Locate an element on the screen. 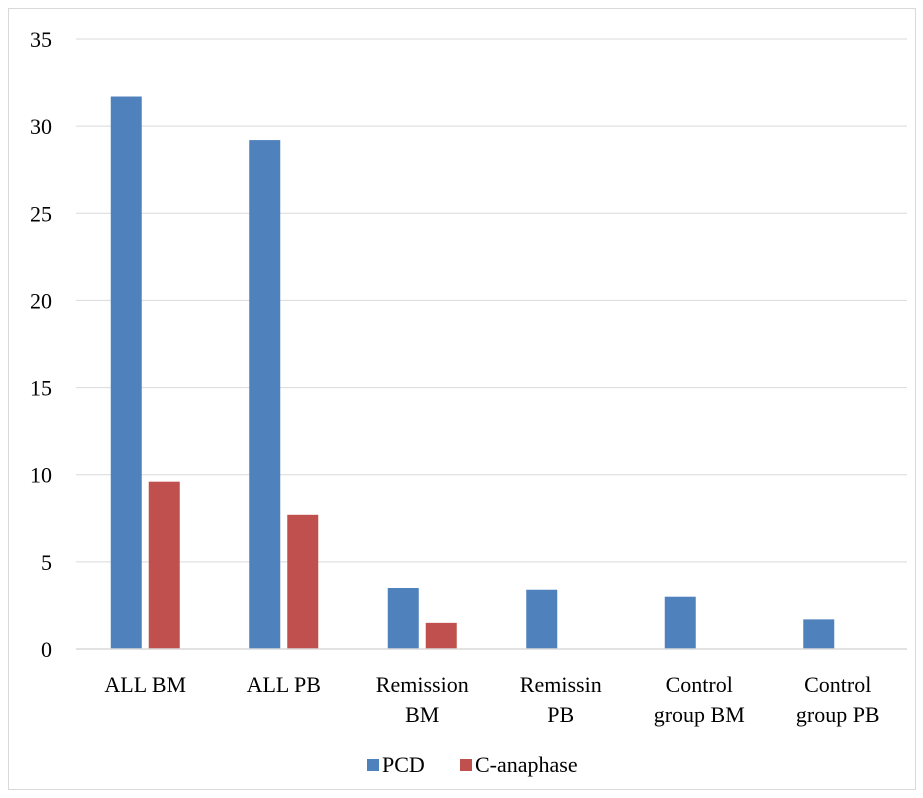  x-category-label: ALL BM is located at coordinates (145, 684).